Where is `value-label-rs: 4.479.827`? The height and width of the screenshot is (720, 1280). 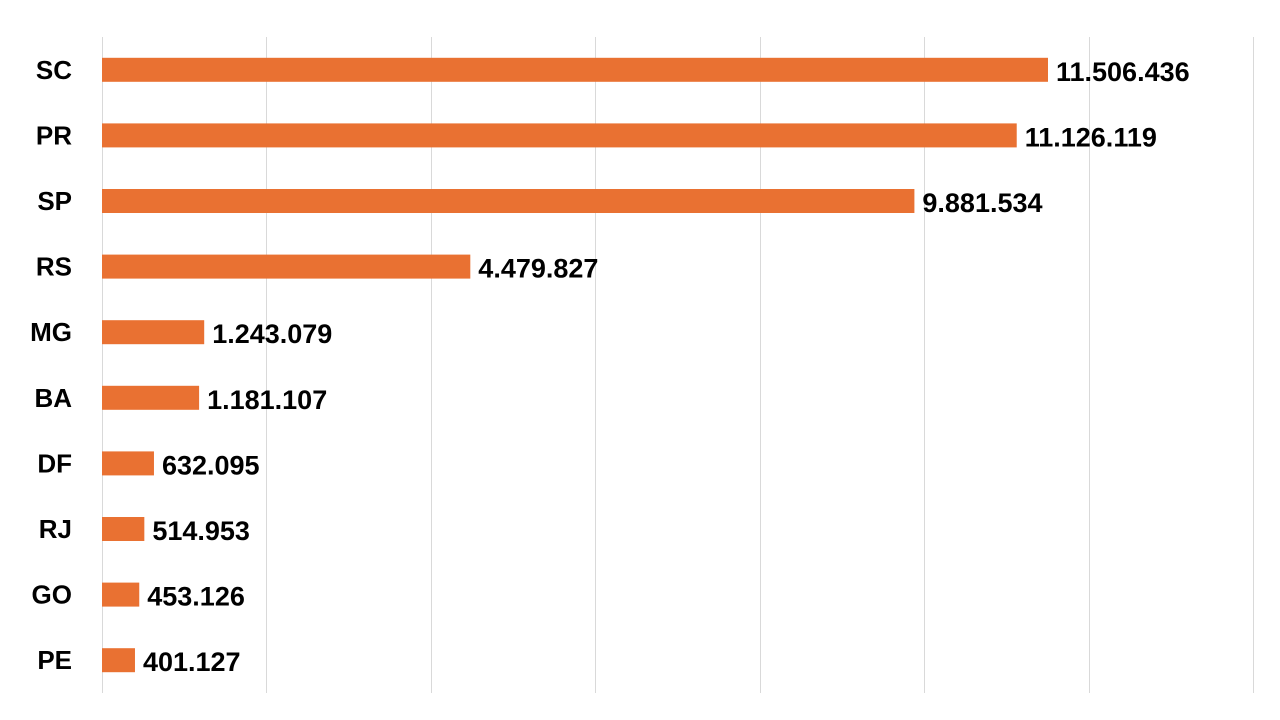 value-label-rs: 4.479.827 is located at coordinates (538, 269).